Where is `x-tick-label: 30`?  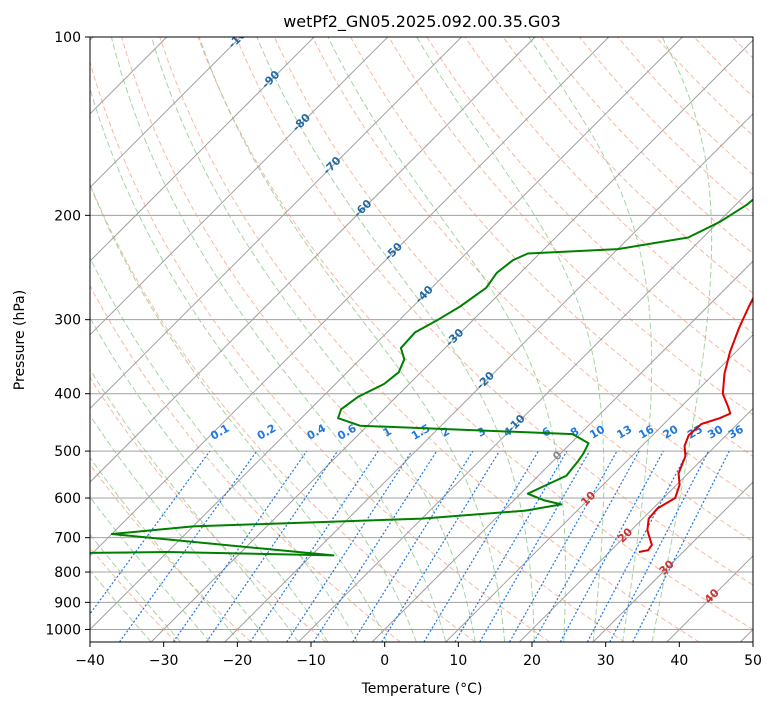 x-tick-label: 30 is located at coordinates (606, 661).